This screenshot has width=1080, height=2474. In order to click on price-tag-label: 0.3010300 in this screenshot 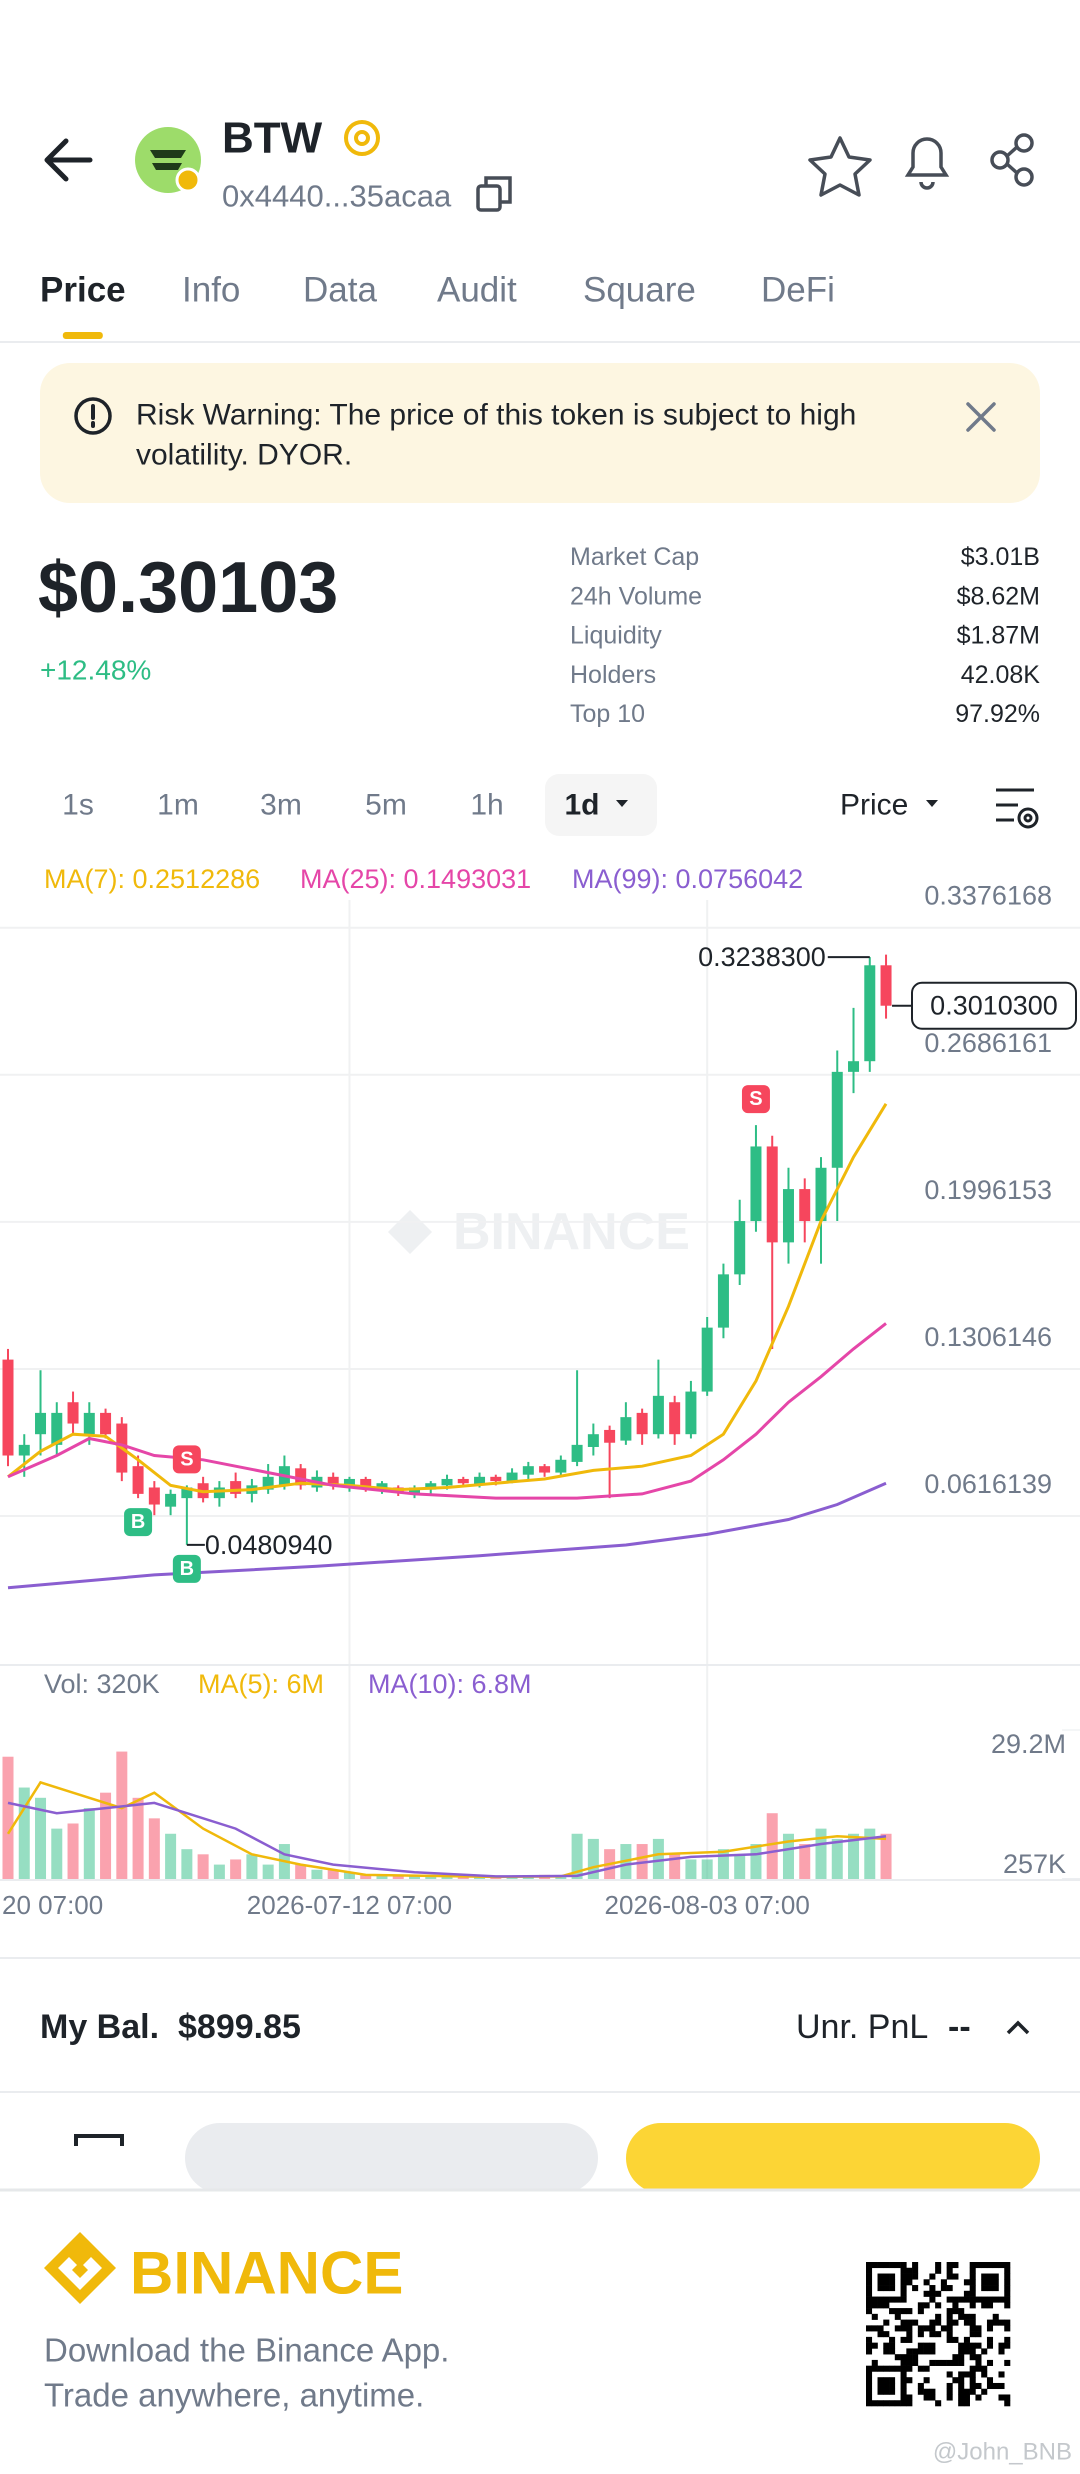, I will do `click(994, 1006)`.